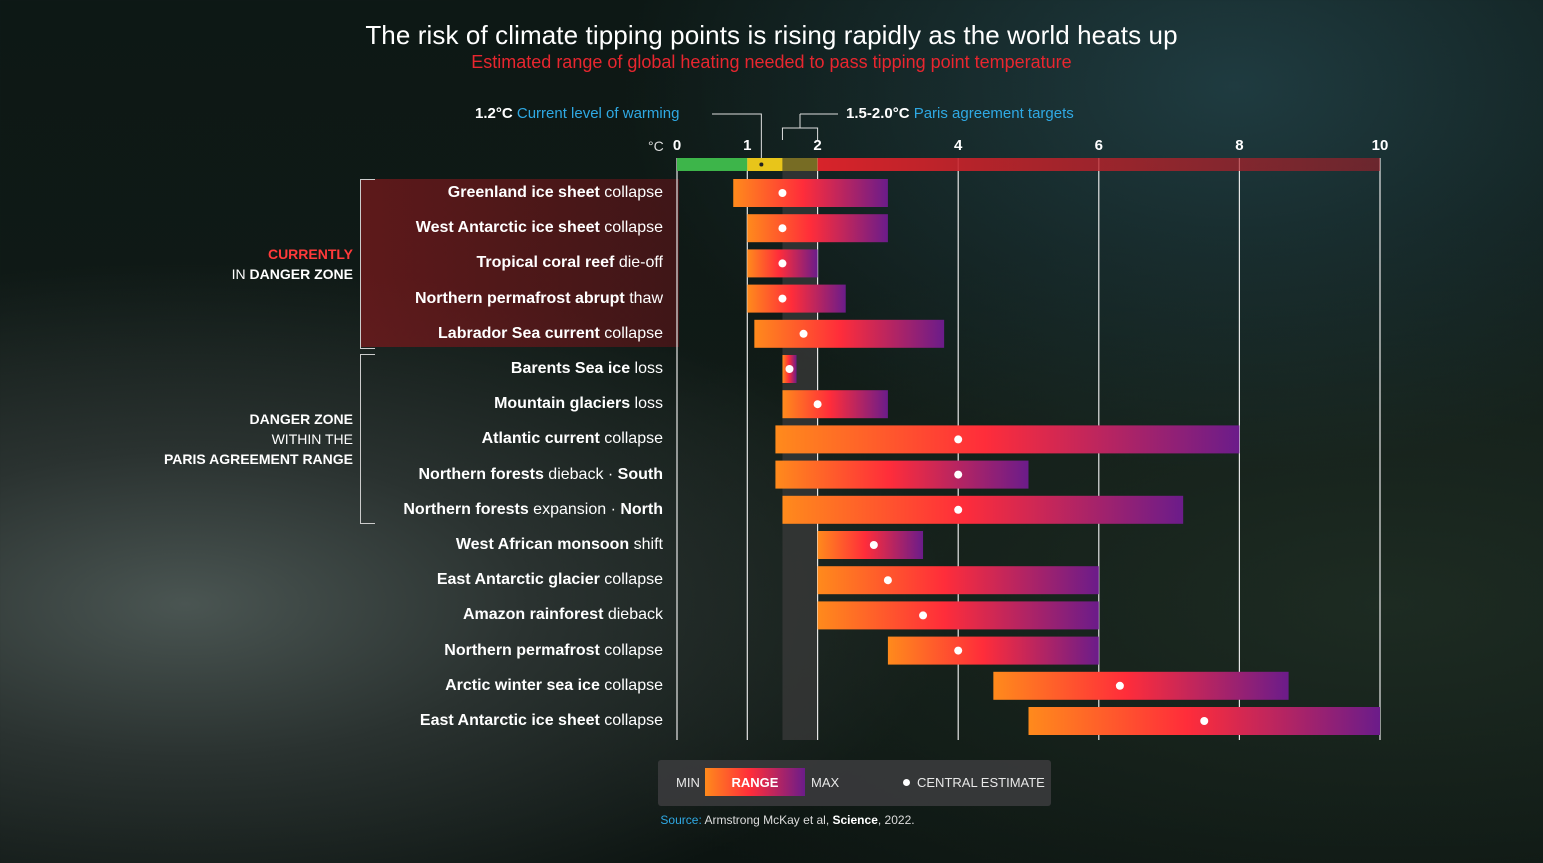  I want to click on danger-now-group-box, so click(519, 263).